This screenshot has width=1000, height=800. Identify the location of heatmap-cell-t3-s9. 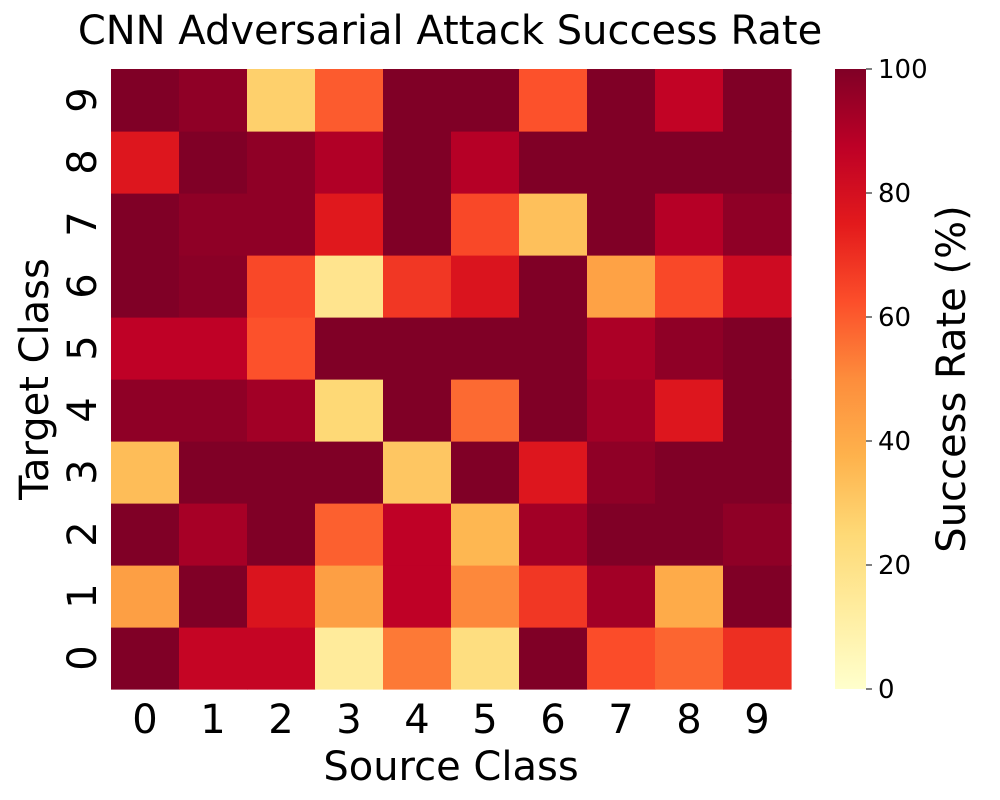
(757, 472).